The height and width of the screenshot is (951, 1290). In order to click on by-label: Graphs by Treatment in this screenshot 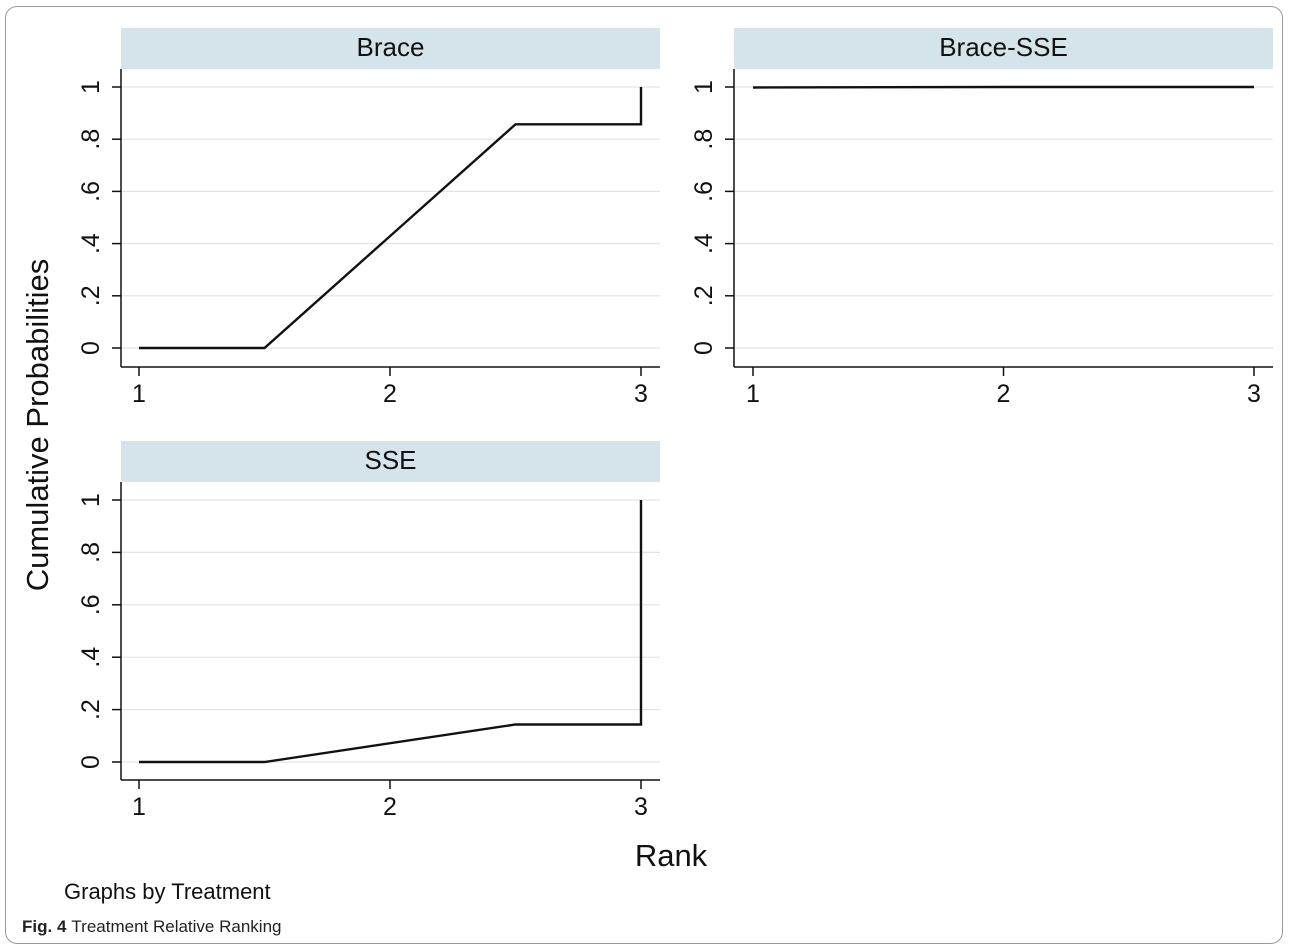, I will do `click(167, 891)`.